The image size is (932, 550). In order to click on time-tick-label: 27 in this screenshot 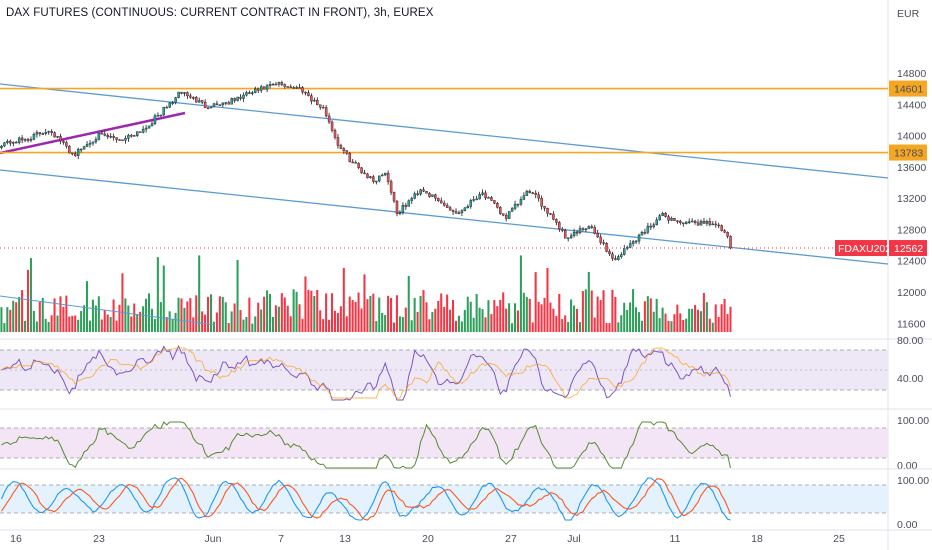, I will do `click(511, 539)`.